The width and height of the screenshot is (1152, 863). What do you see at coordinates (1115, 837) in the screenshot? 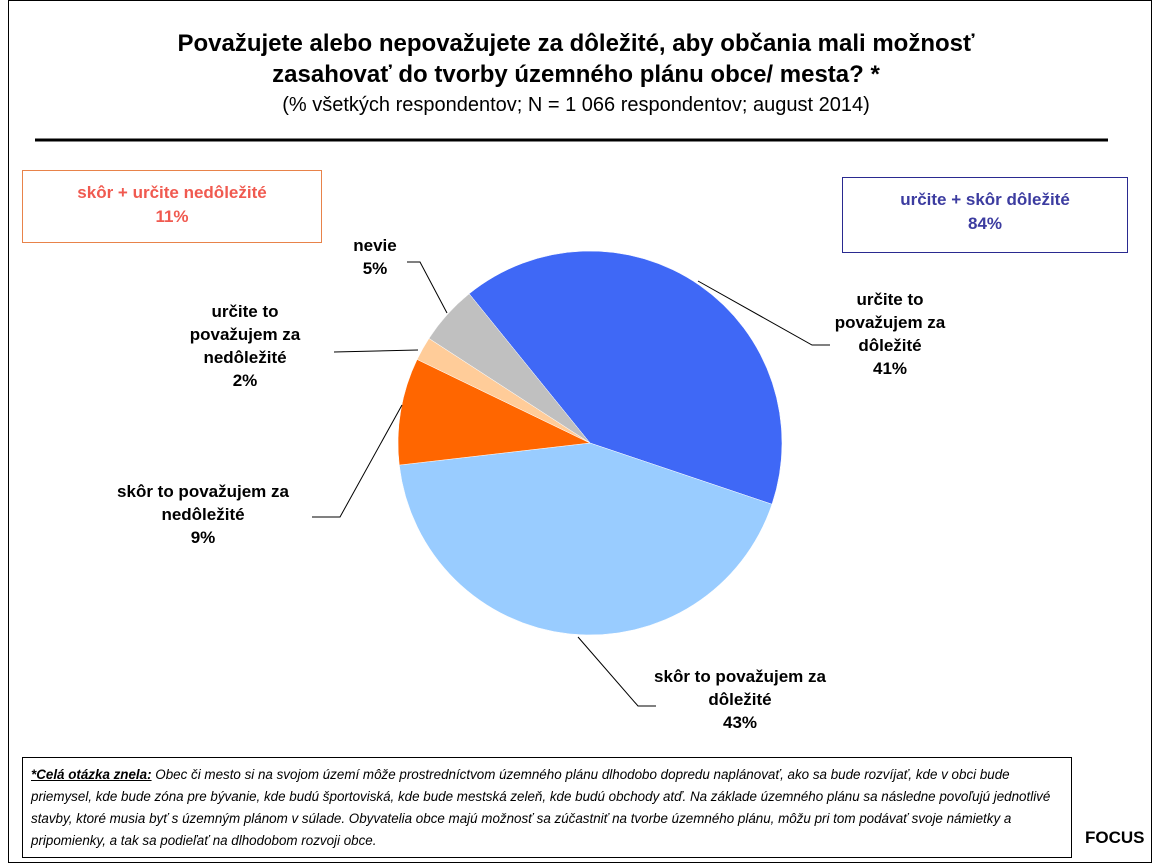
I see `source: FOCUS` at bounding box center [1115, 837].